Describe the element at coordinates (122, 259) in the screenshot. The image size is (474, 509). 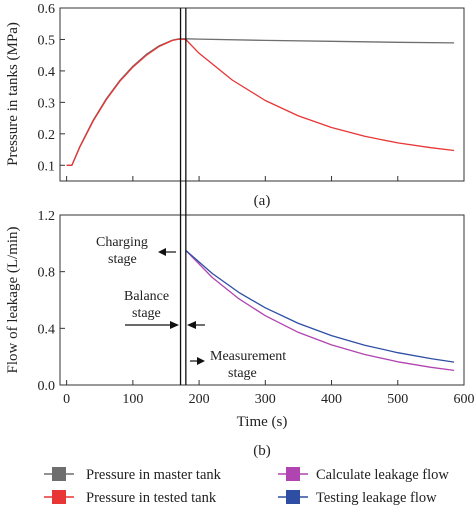
I see `annotation-charging-line2: stage` at that location.